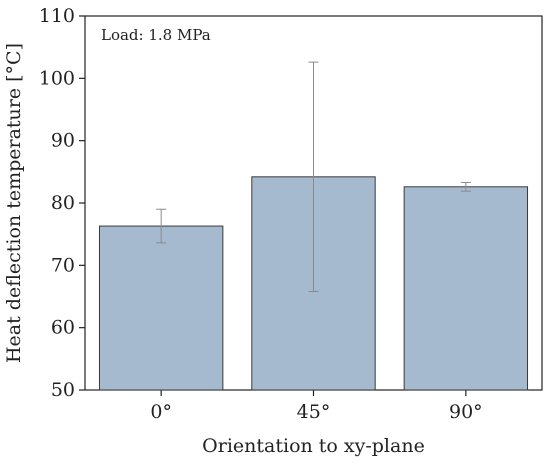 This screenshot has width=550, height=465. What do you see at coordinates (63, 141) in the screenshot?
I see `y-tick-label: 90` at bounding box center [63, 141].